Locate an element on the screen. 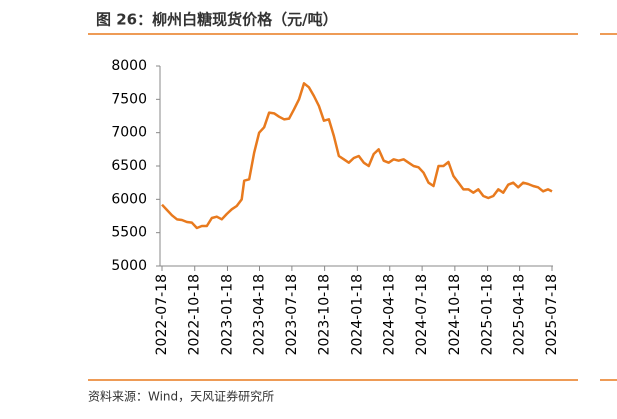  x-tick-label: 2023-10-18 is located at coordinates (325, 314).